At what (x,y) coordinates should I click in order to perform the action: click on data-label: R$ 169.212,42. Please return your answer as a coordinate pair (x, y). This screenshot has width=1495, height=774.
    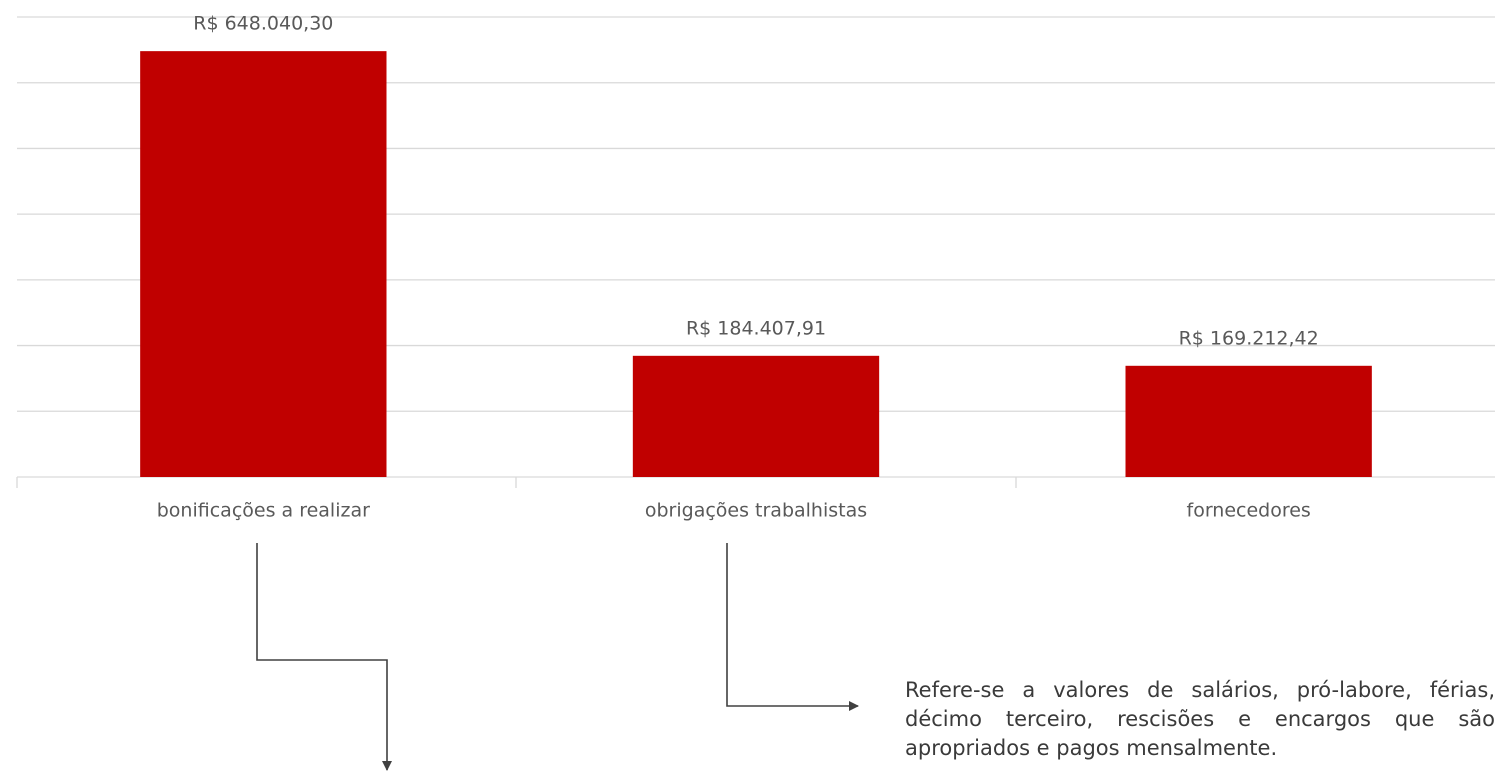
    Looking at the image, I should click on (1249, 338).